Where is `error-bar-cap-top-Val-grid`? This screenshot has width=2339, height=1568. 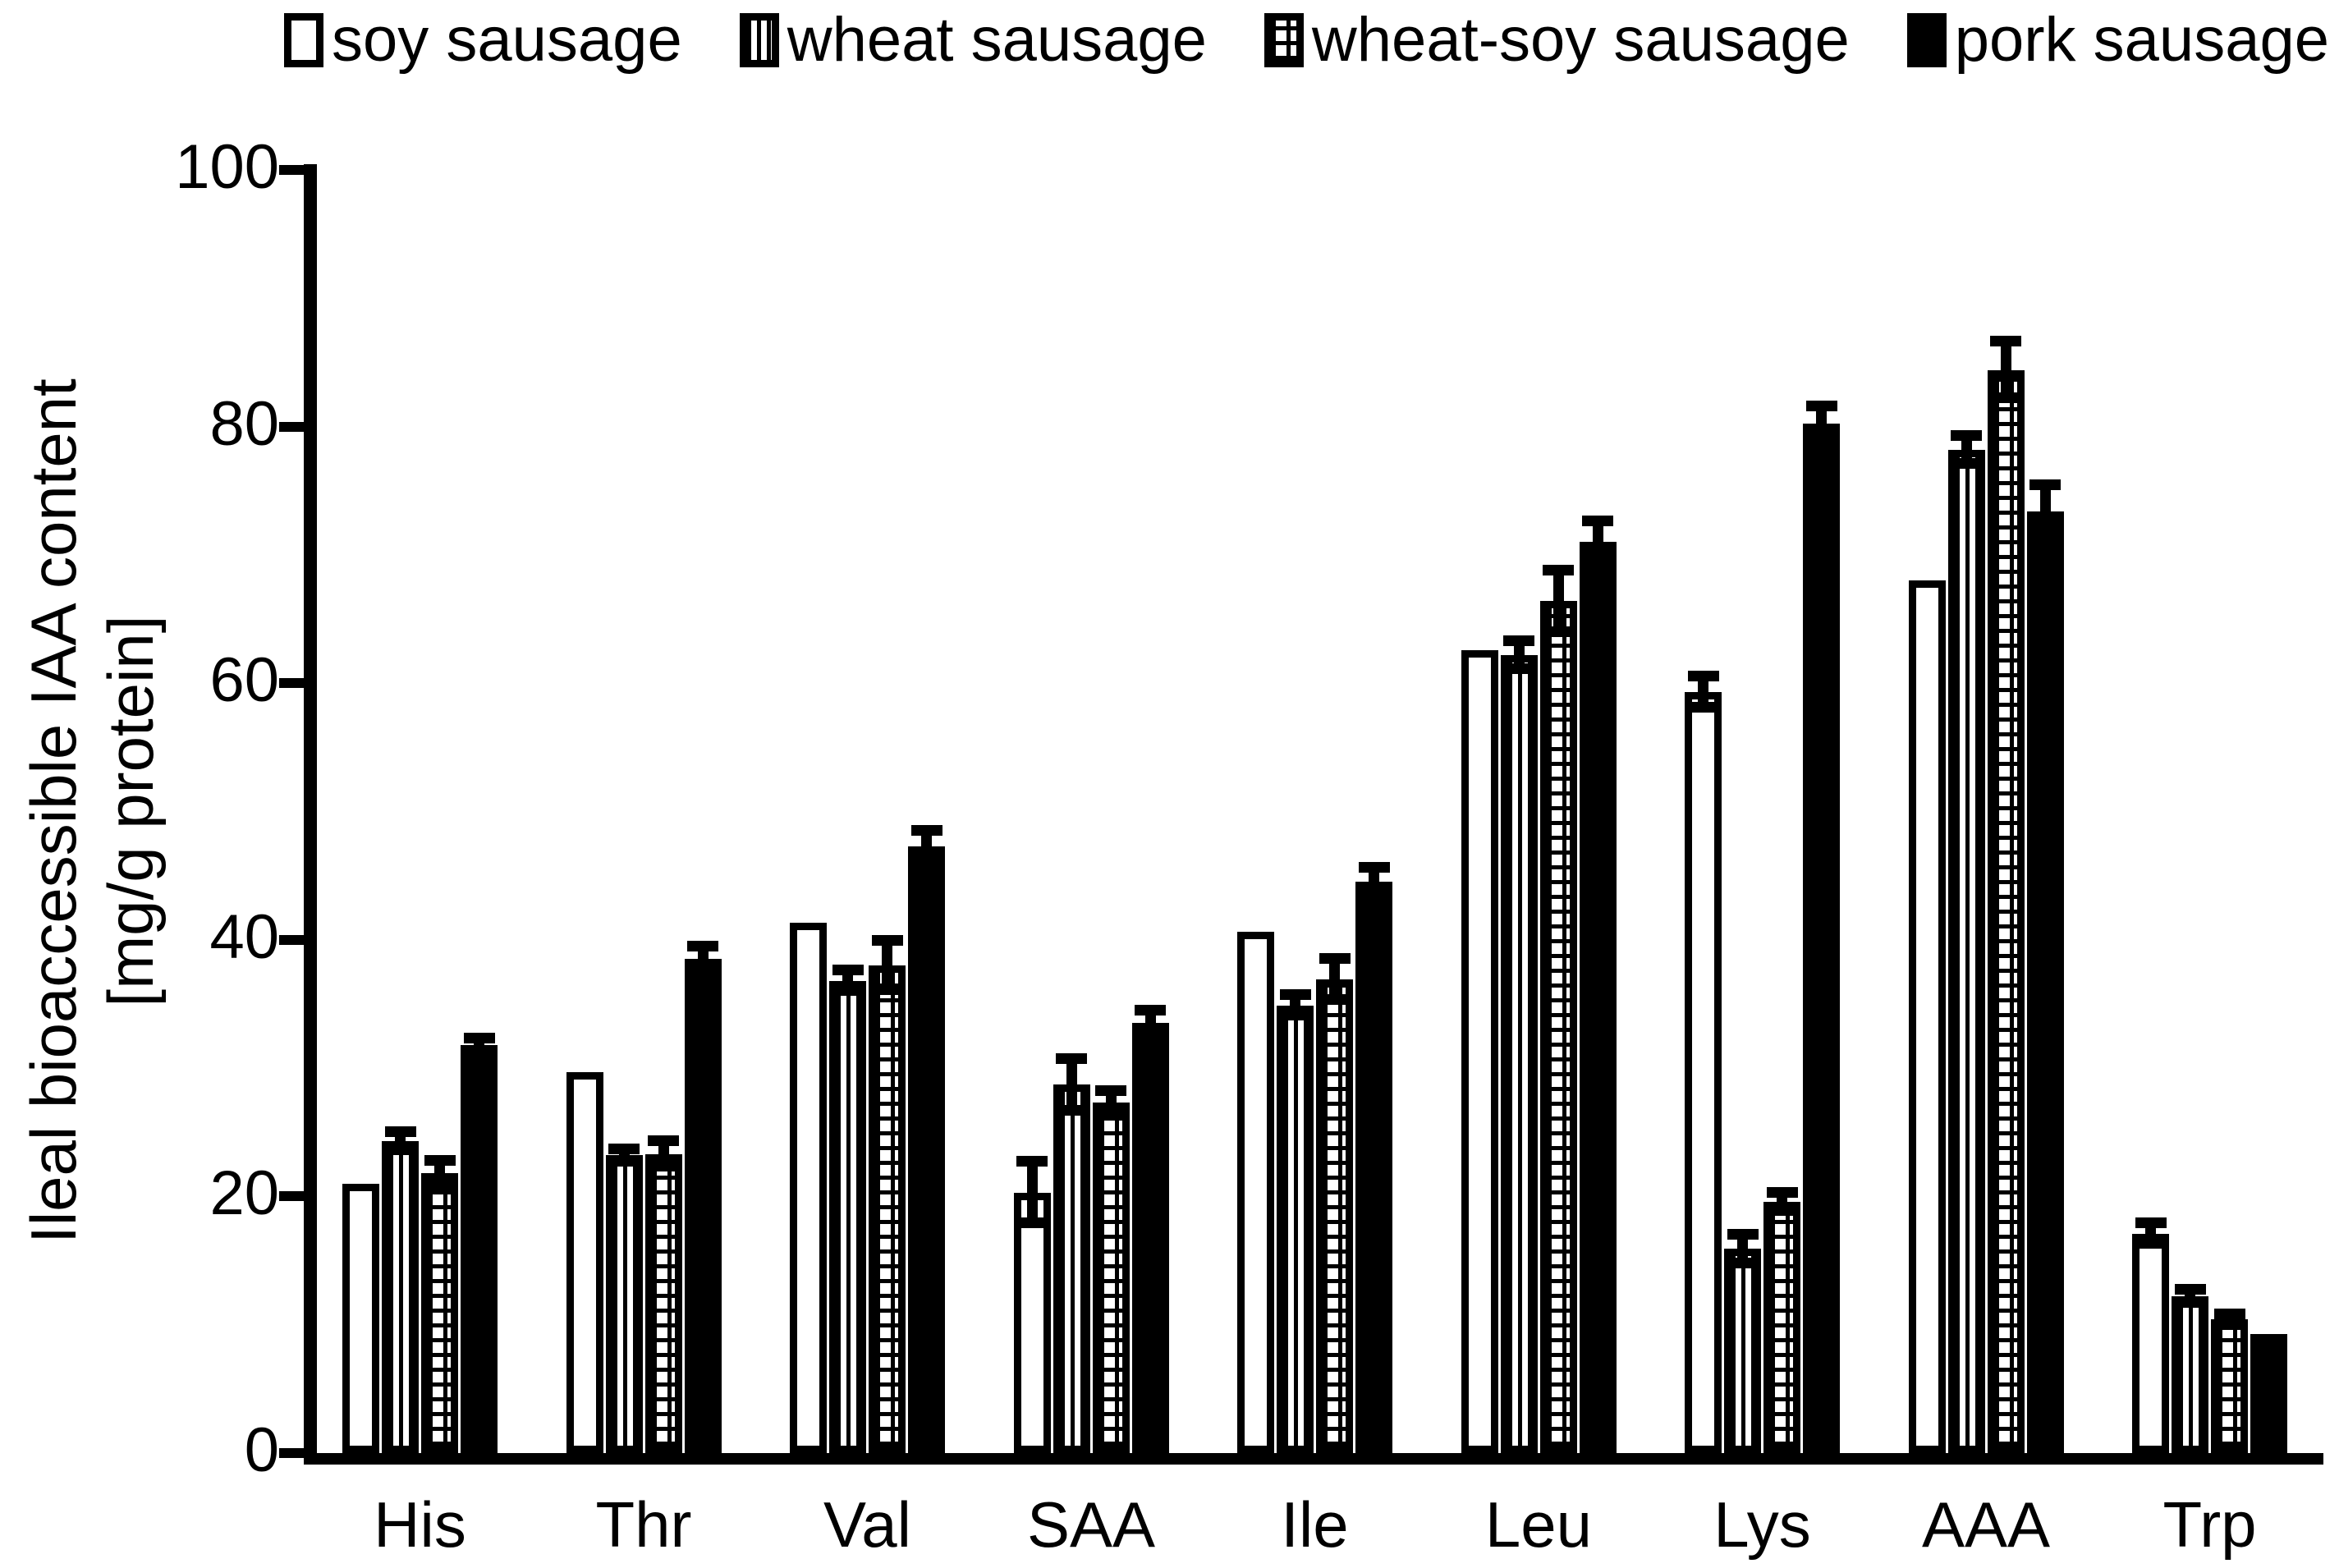
error-bar-cap-top-Val-grid is located at coordinates (887, 940).